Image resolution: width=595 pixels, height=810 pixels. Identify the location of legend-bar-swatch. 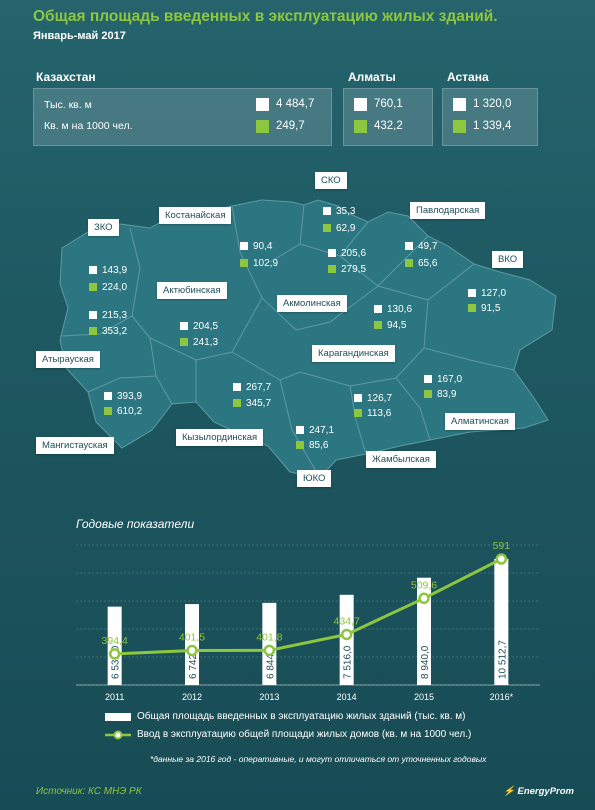
(118, 716).